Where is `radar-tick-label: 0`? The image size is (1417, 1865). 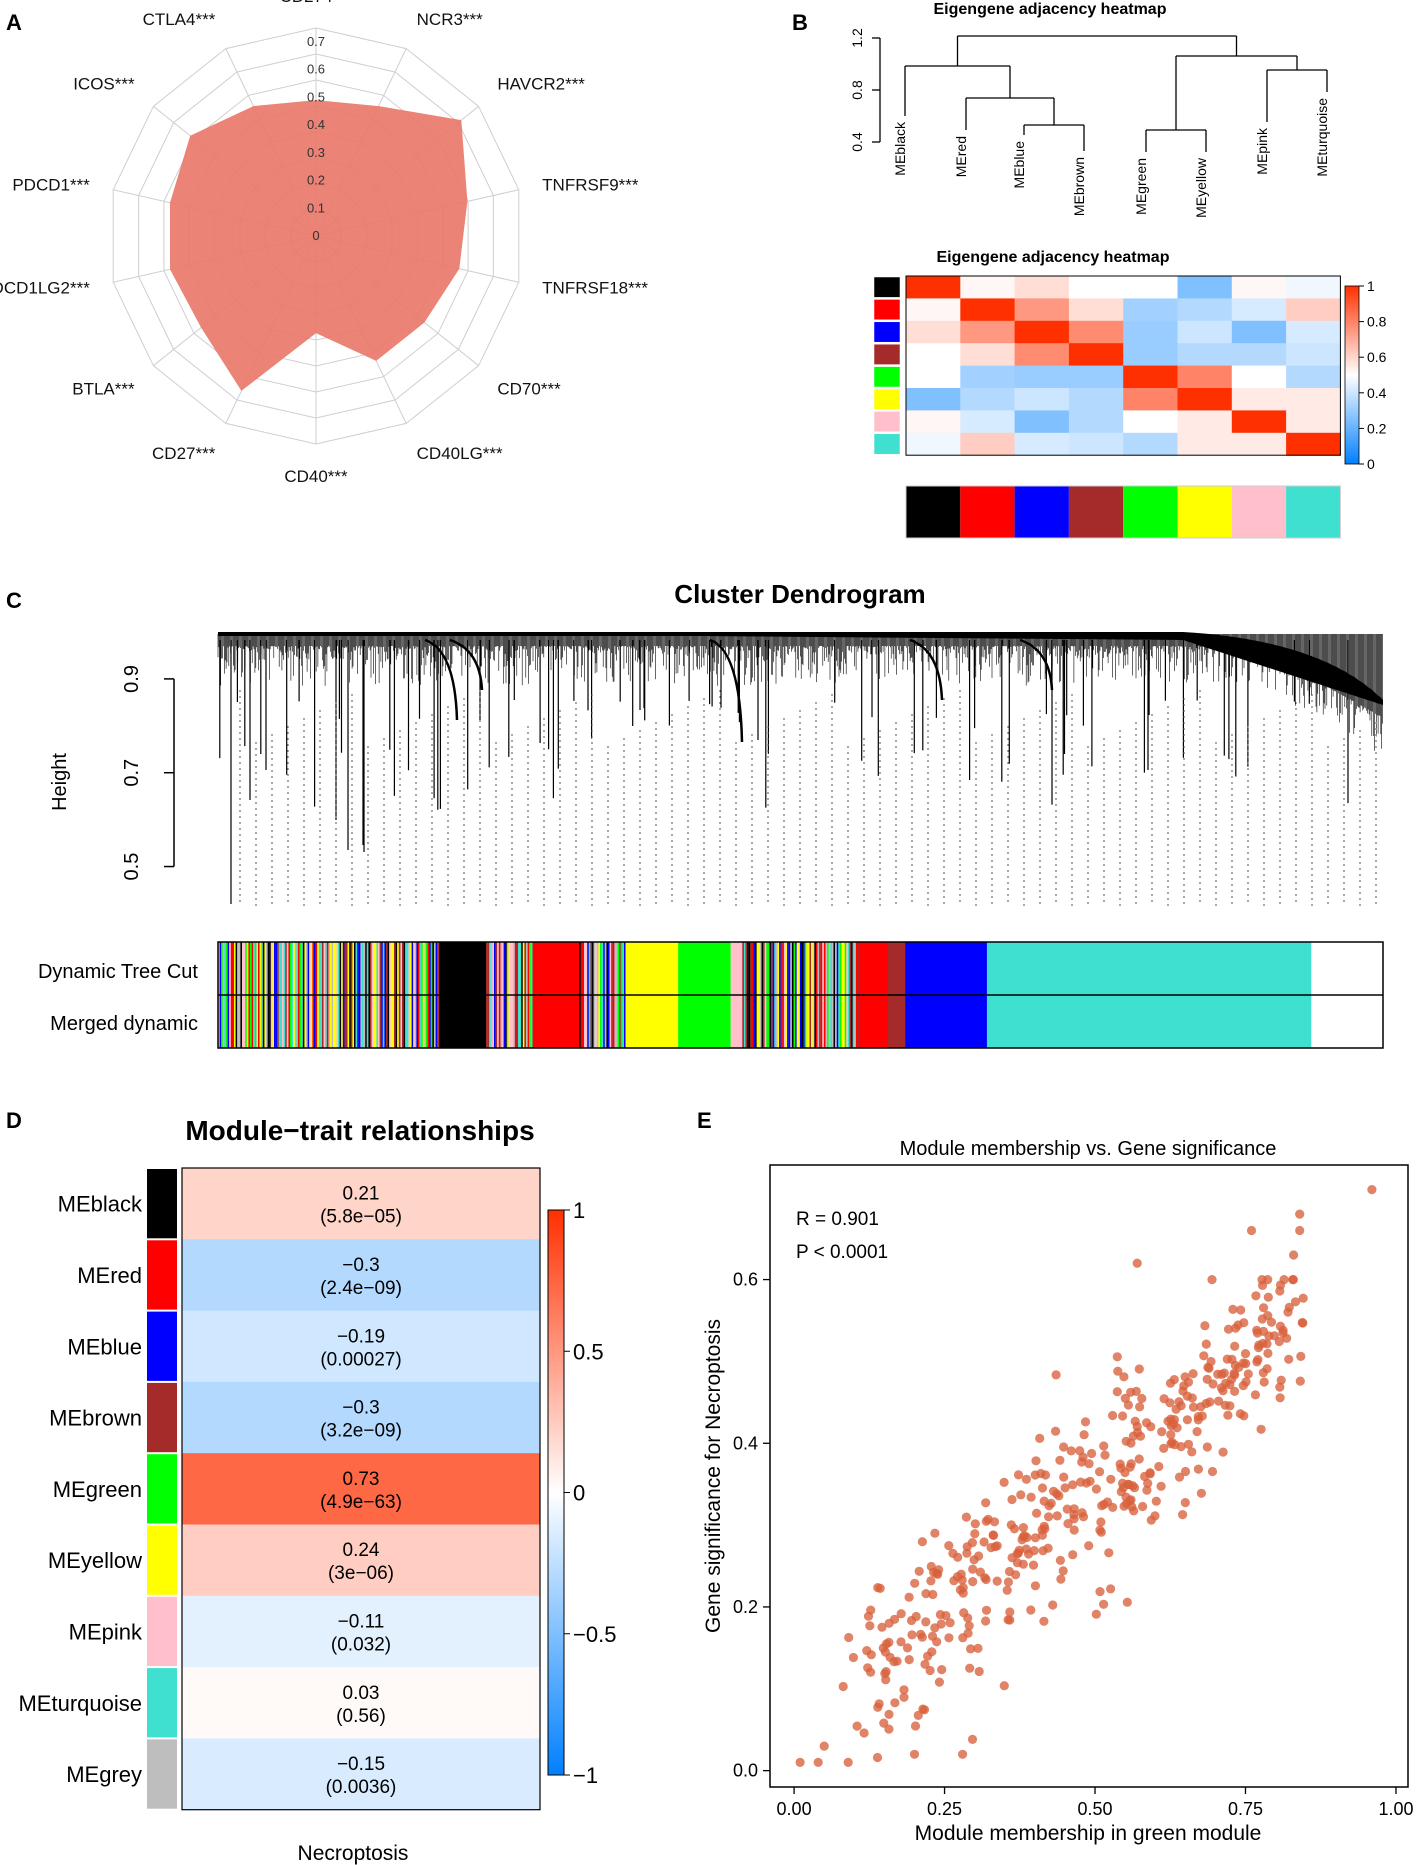
radar-tick-label: 0 is located at coordinates (315, 235).